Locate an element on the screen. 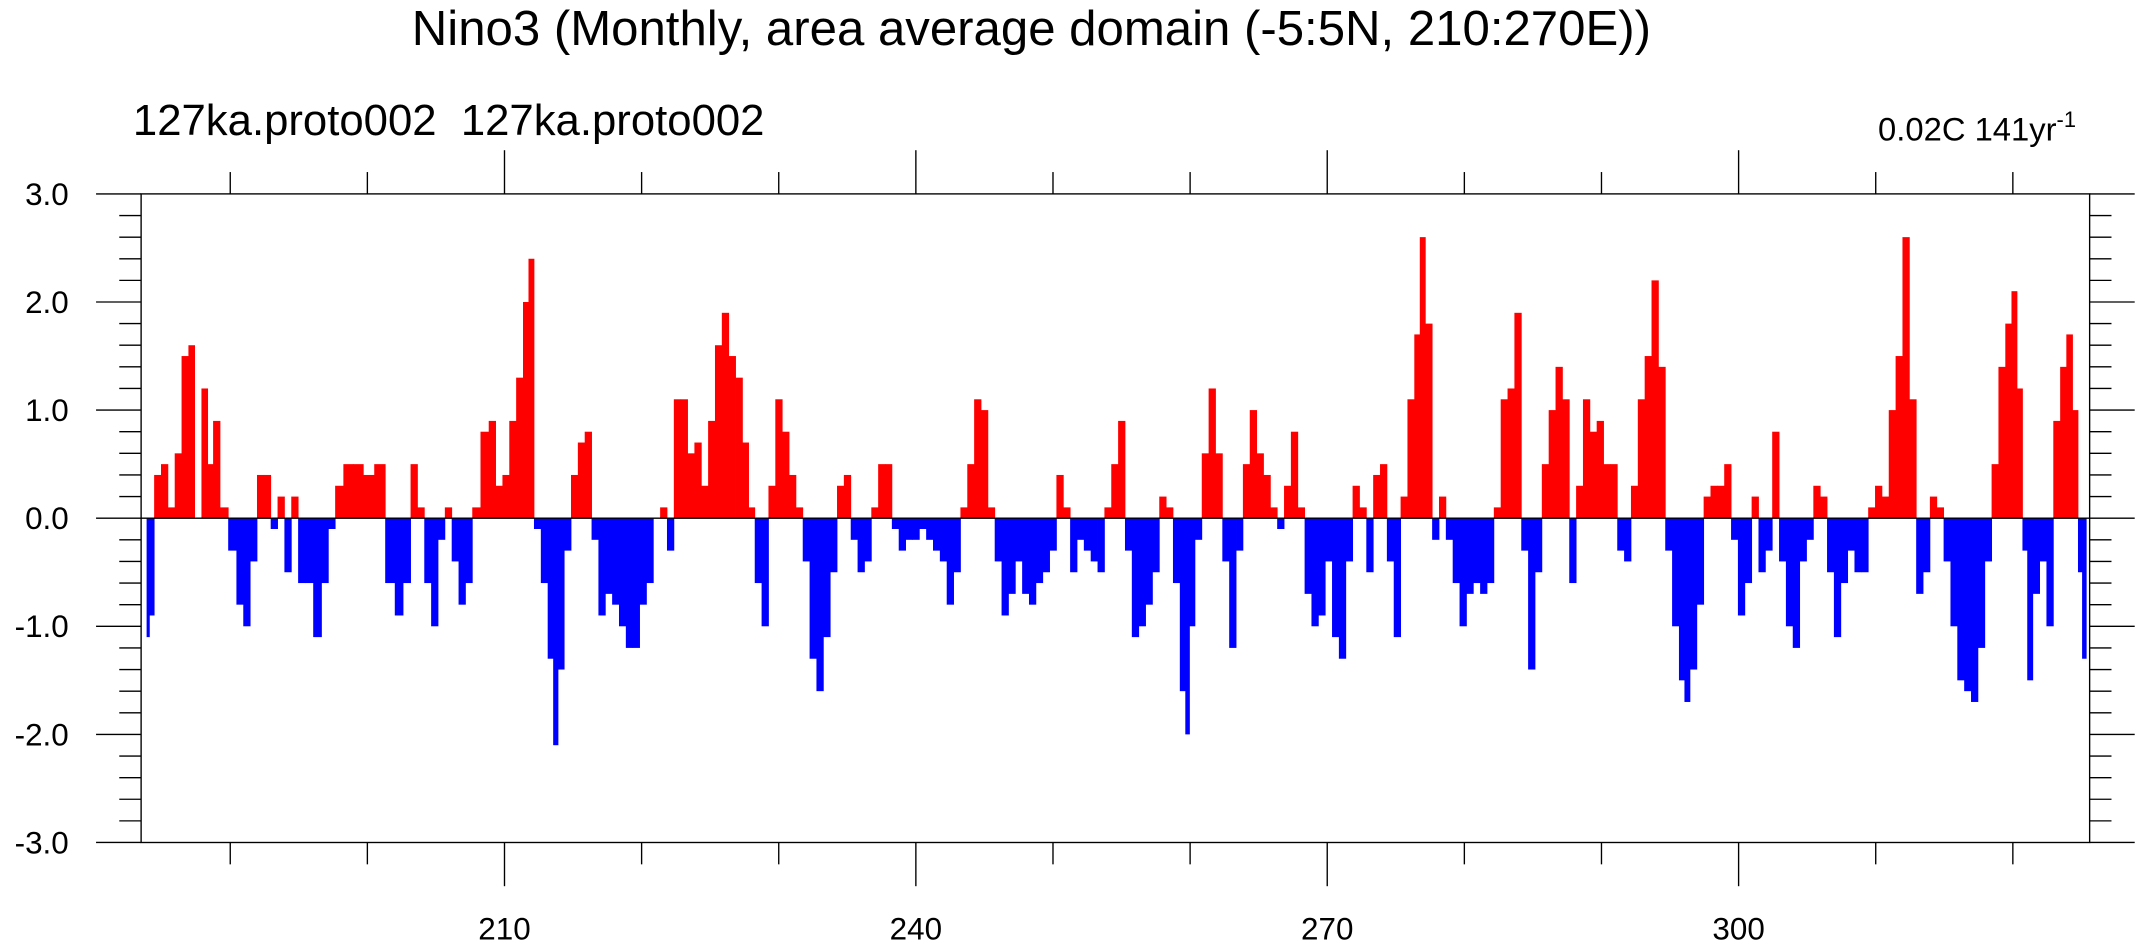 Image resolution: width=2142 pixels, height=949 pixels. x-tick-label: 240 is located at coordinates (916, 928).